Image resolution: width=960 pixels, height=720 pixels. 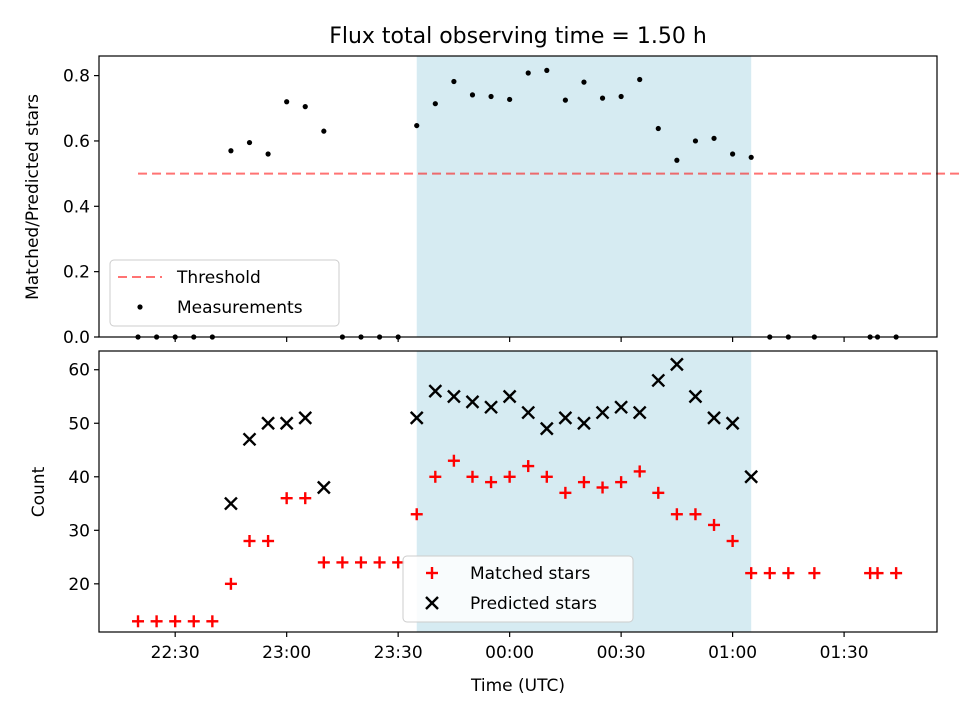 What do you see at coordinates (533, 604) in the screenshot?
I see `legend-predicted-label: Predicted stars` at bounding box center [533, 604].